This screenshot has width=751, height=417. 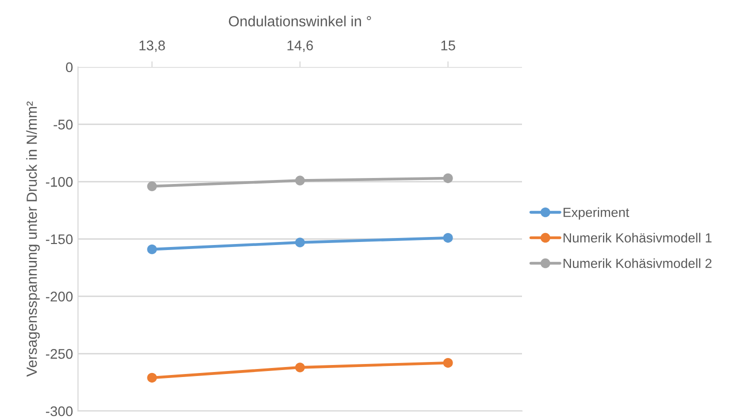 I want to click on y-axis-title: Versagensspannung unter Druck in N/mm², so click(x=33, y=239).